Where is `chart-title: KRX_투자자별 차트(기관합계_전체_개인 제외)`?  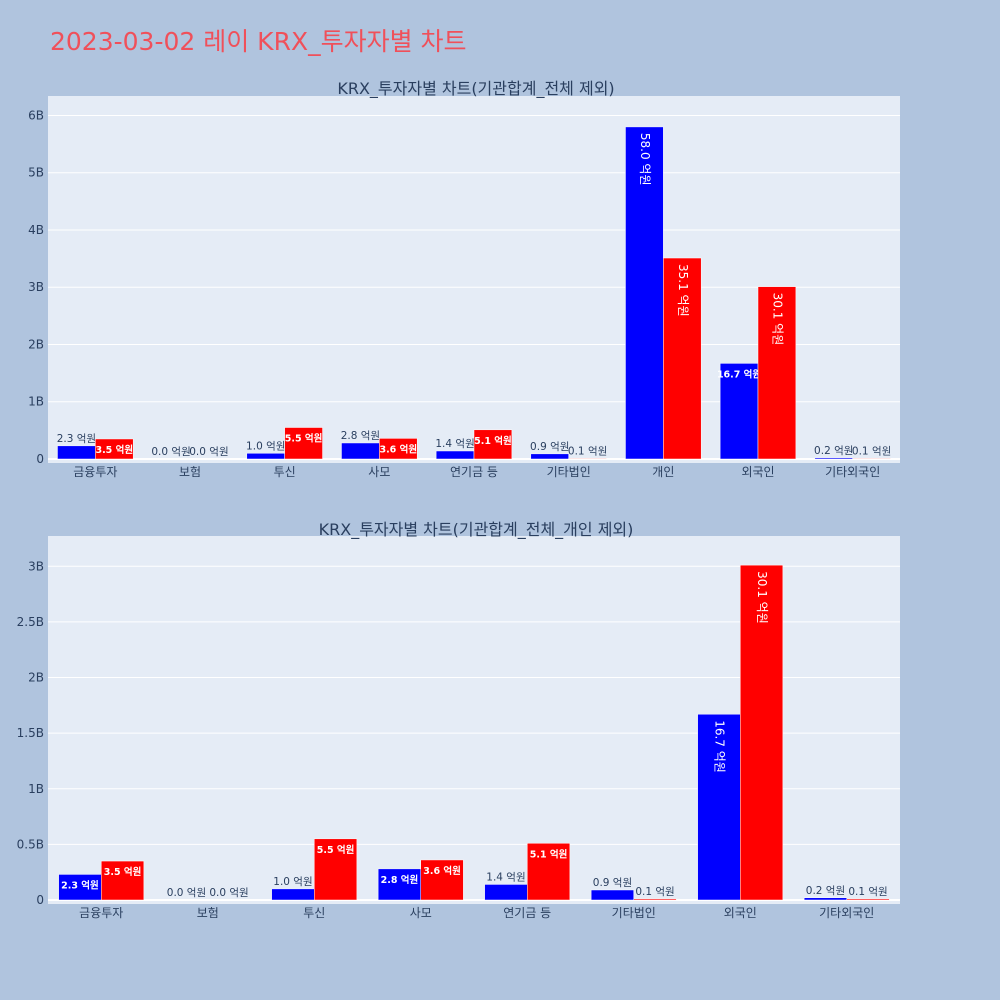
chart-title: KRX_투자자별 차트(기관합계_전체_개인 제외) is located at coordinates (476, 530).